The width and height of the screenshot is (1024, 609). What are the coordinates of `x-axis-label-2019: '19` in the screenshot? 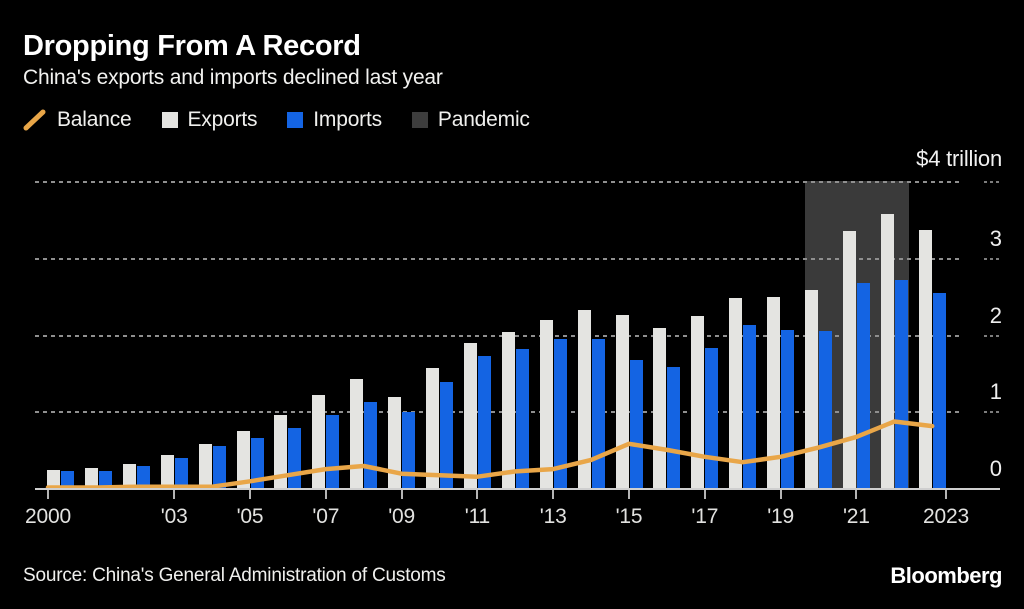 It's located at (780, 516).